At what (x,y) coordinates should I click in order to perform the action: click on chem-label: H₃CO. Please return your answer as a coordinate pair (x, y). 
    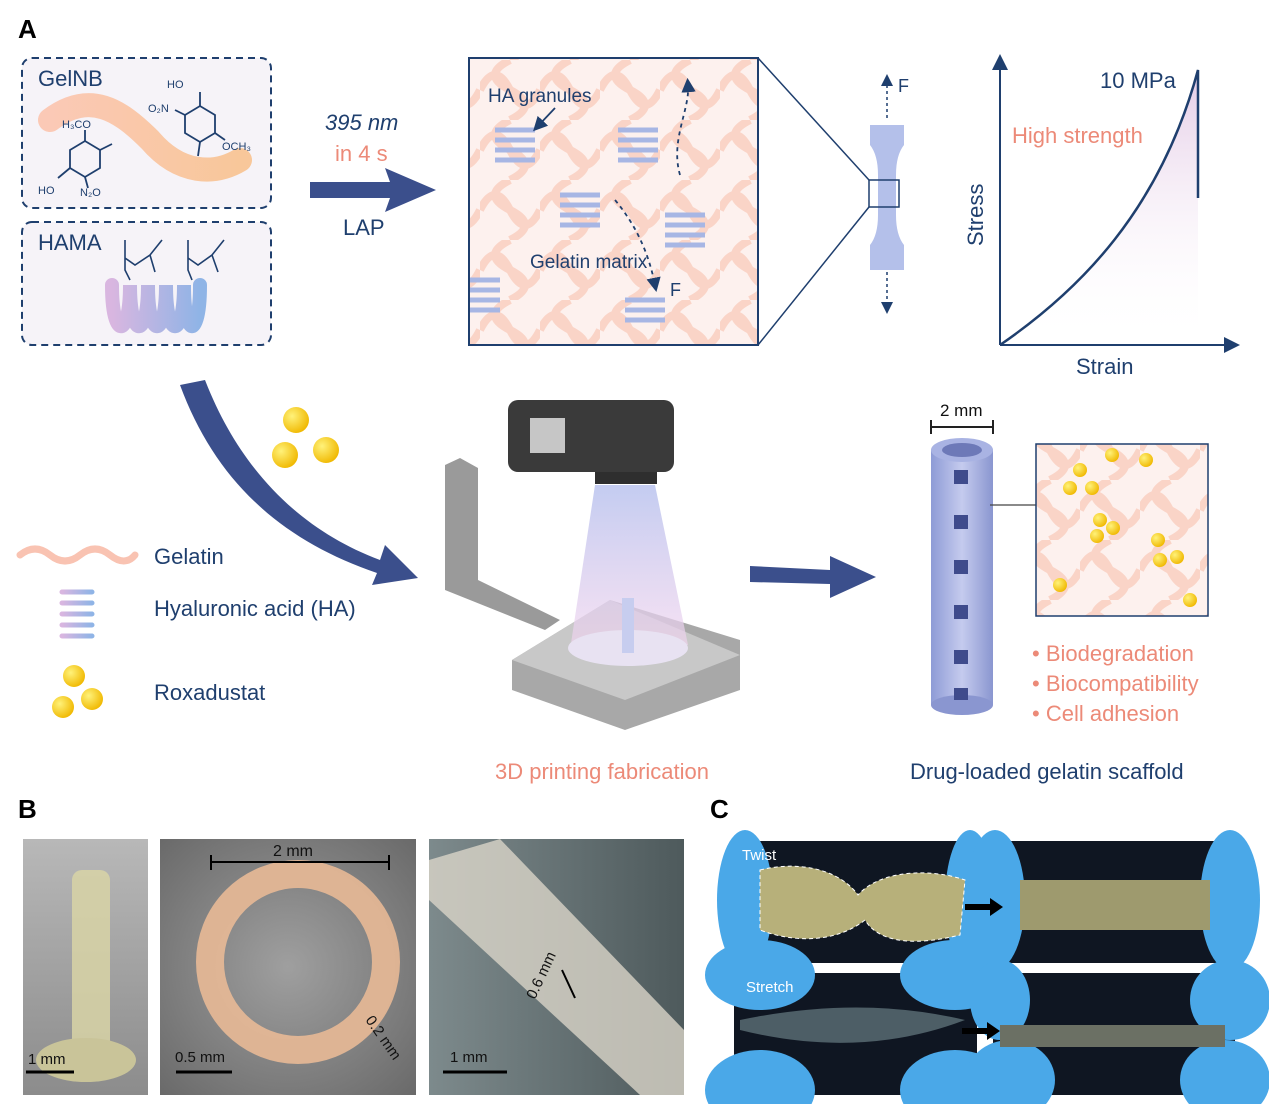
    Looking at the image, I should click on (76, 125).